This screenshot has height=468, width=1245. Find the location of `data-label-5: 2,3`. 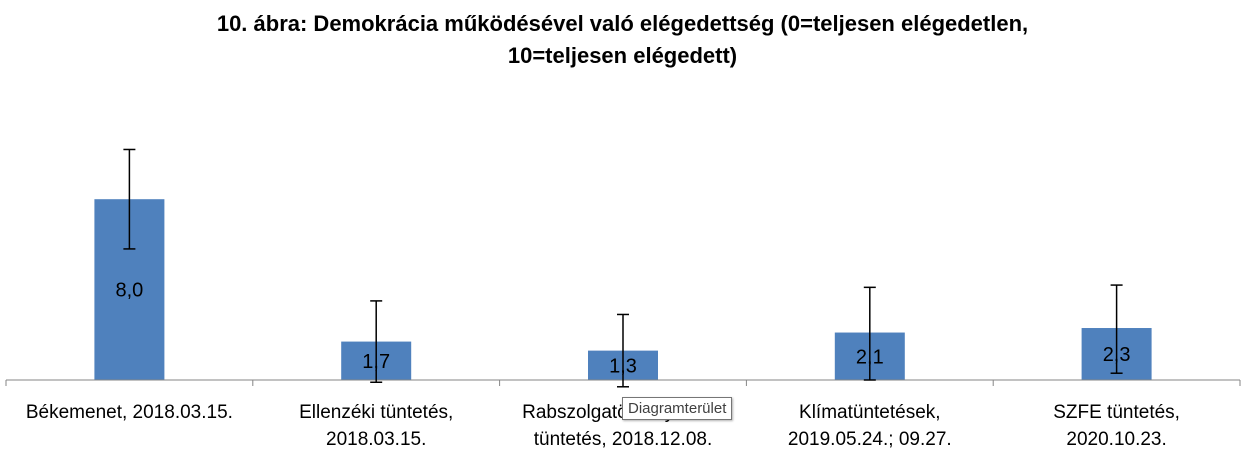

data-label-5: 2,3 is located at coordinates (1117, 355).